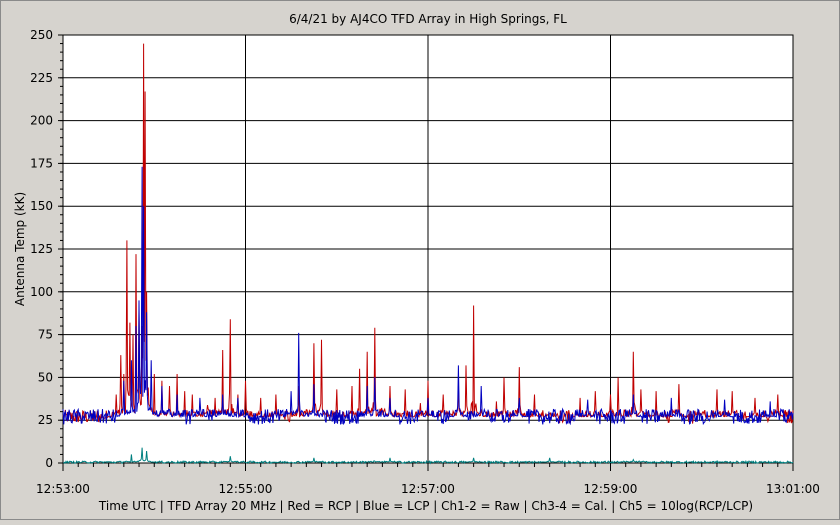  I want to click on y-axis-label: Antenna Temp (kK), so click(20, 249).